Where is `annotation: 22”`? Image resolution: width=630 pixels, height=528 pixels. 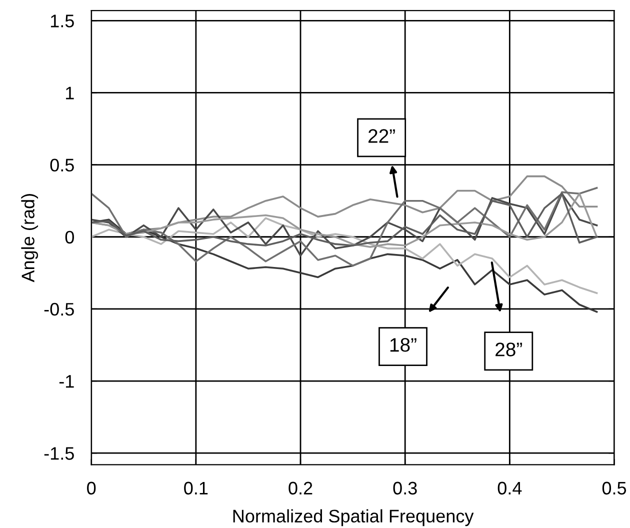
annotation: 22” is located at coordinates (381, 136).